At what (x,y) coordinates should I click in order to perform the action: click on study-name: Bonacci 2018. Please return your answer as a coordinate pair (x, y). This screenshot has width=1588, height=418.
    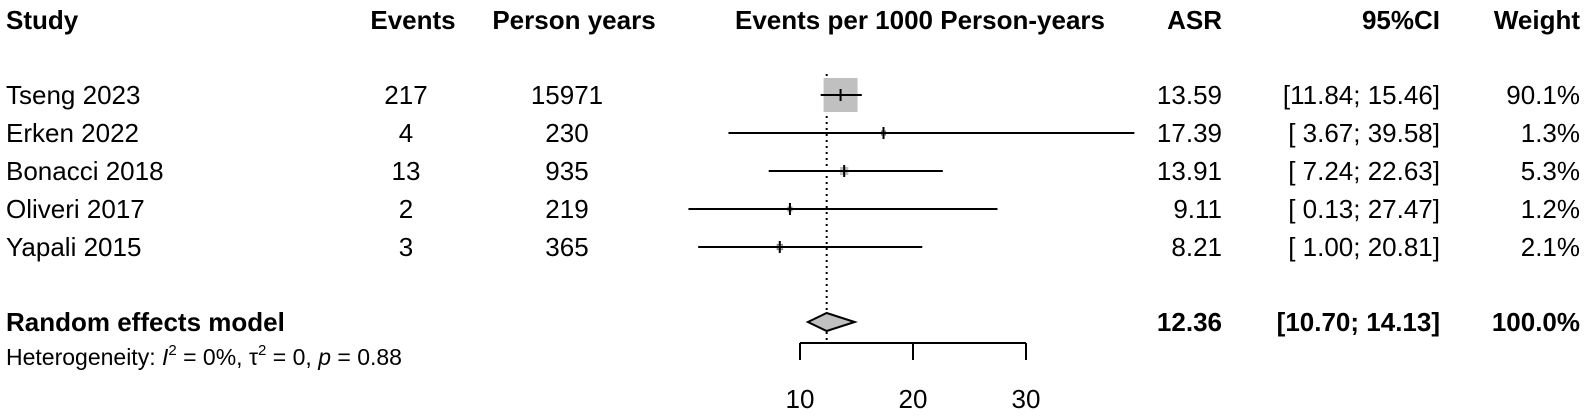
    Looking at the image, I should click on (85, 171).